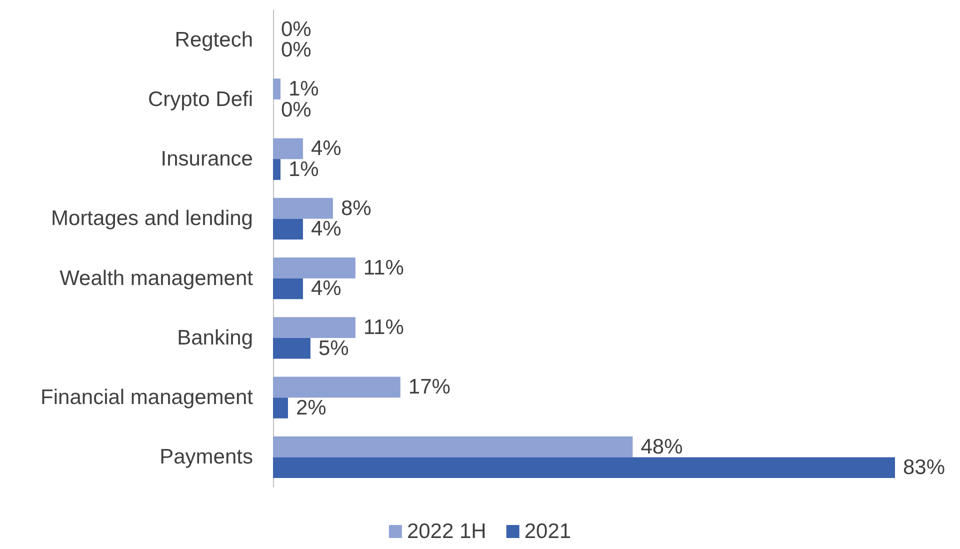 This screenshot has height=549, width=960. Describe the element at coordinates (206, 457) in the screenshot. I see `y-tick-label: Payments` at that location.